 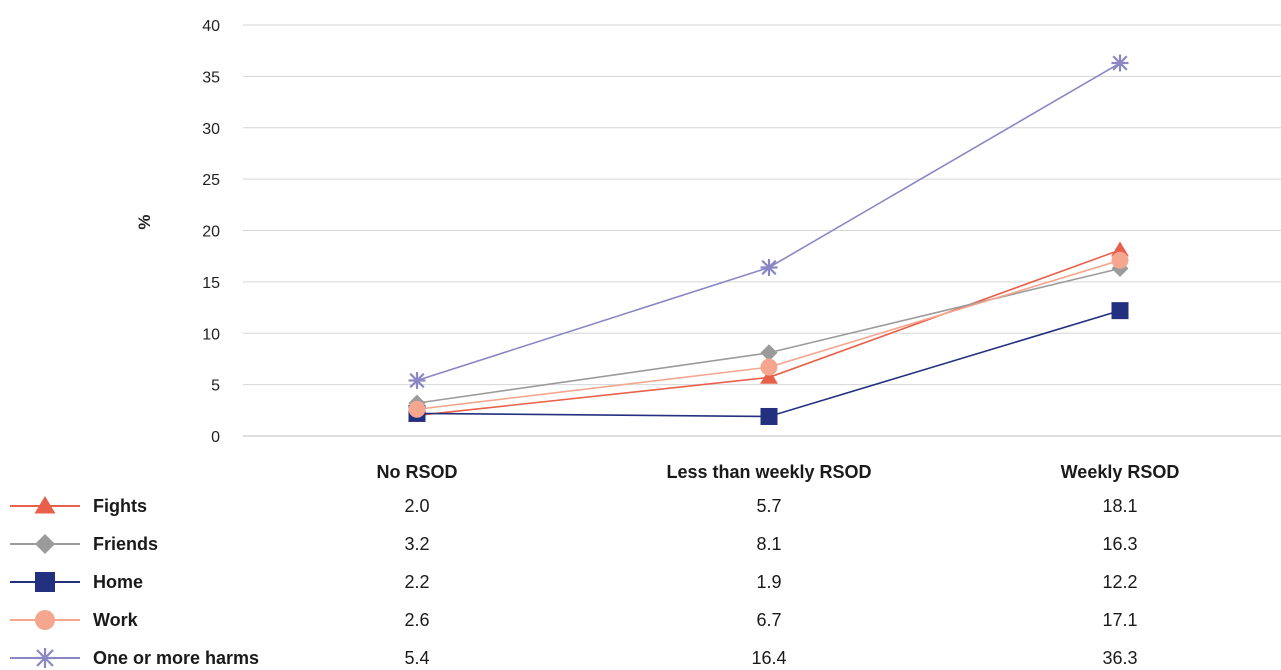 I want to click on y-tick-label: 20, so click(x=211, y=232).